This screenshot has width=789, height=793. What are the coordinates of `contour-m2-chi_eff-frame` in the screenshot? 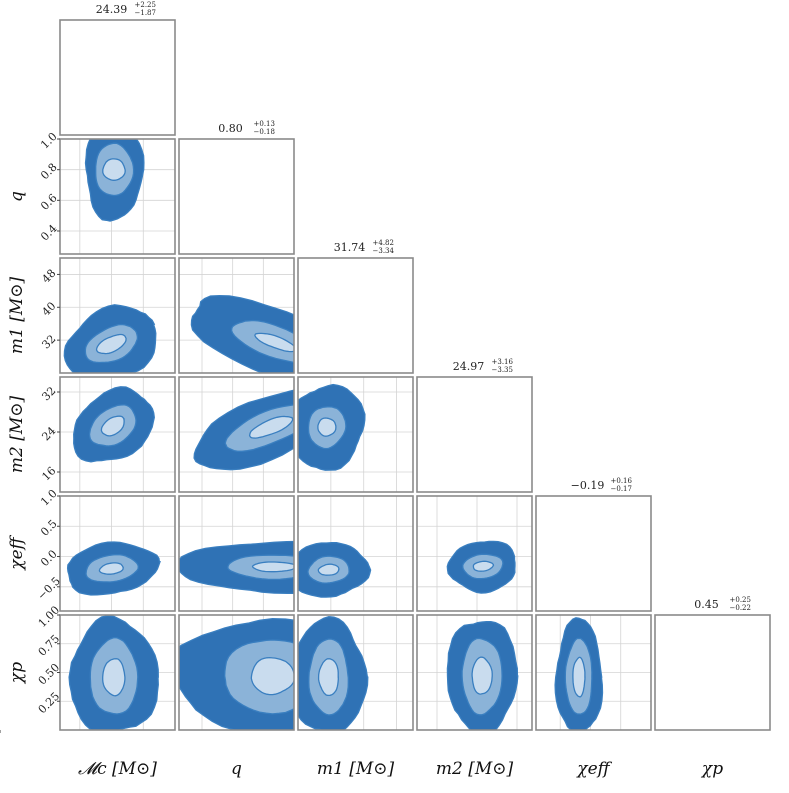 It's located at (474, 553).